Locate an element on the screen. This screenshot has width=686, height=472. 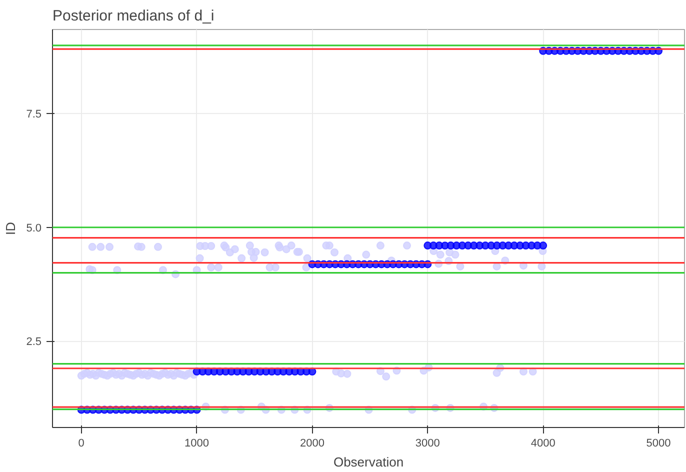
y-axis-title: ID is located at coordinates (10, 228).